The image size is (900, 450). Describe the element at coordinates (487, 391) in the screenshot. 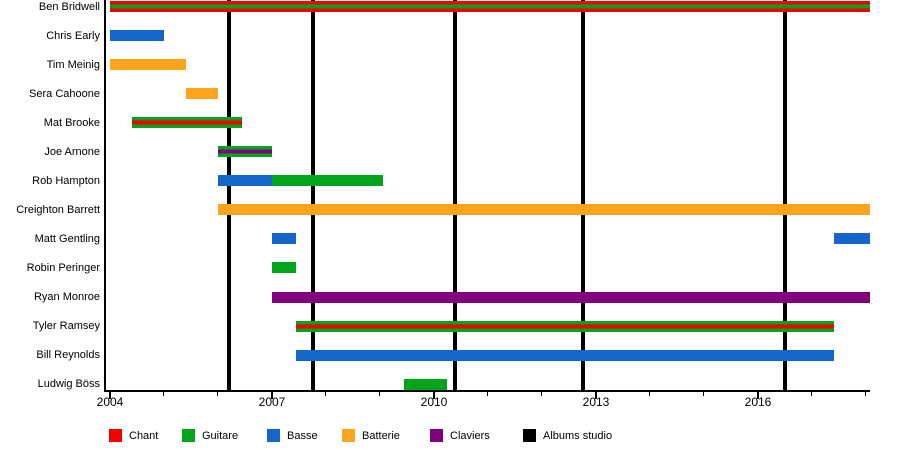

I see `x-axis-line` at that location.